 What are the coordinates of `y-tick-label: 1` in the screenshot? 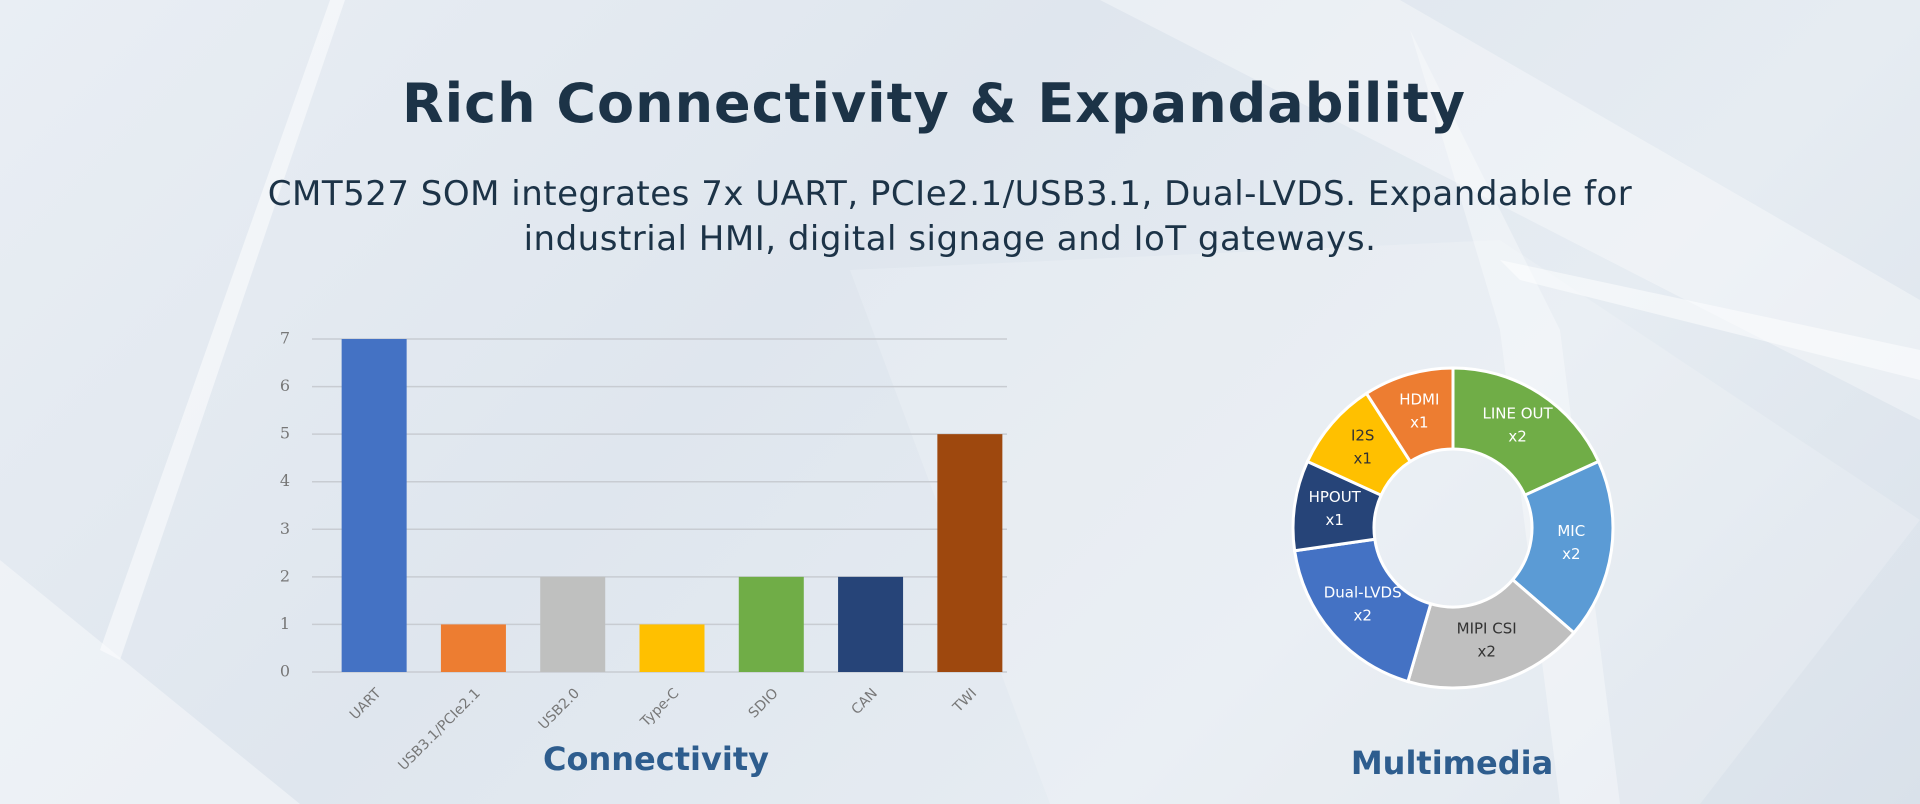 It's located at (285, 623).